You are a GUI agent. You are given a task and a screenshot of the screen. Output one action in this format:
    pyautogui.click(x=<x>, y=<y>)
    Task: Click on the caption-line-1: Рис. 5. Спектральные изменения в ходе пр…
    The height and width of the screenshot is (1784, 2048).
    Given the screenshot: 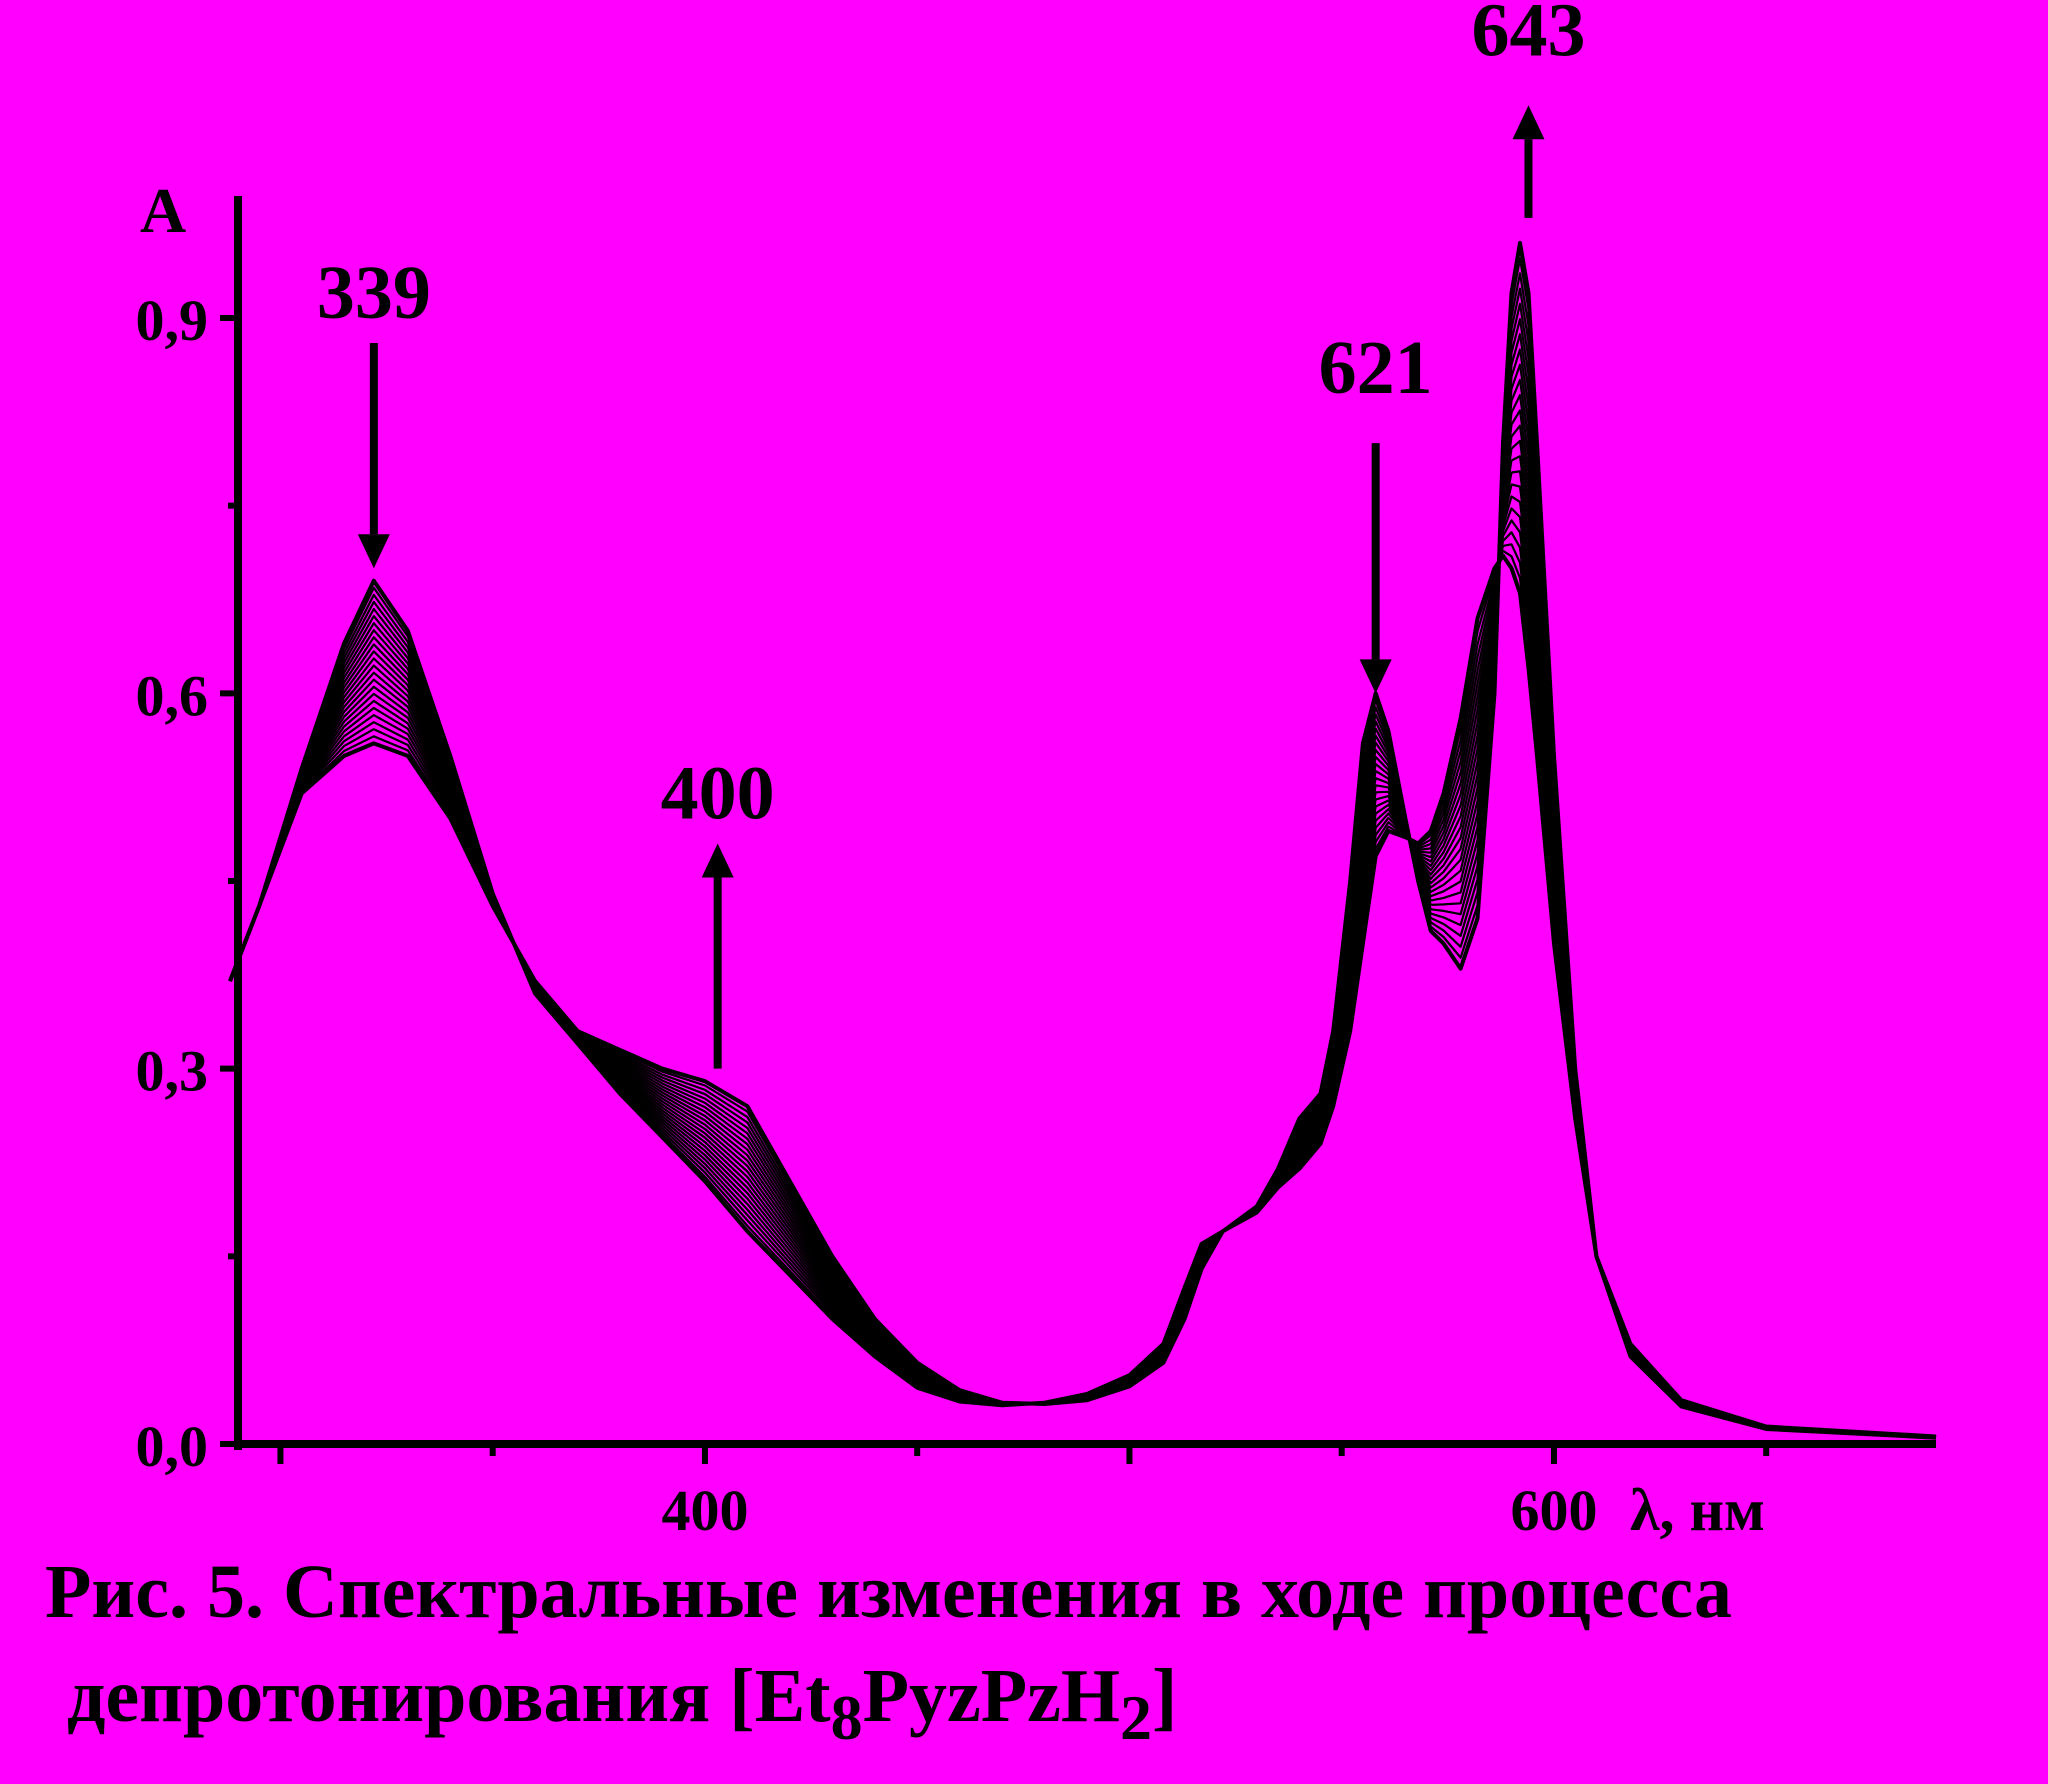 What is the action you would take?
    pyautogui.click(x=889, y=1592)
    